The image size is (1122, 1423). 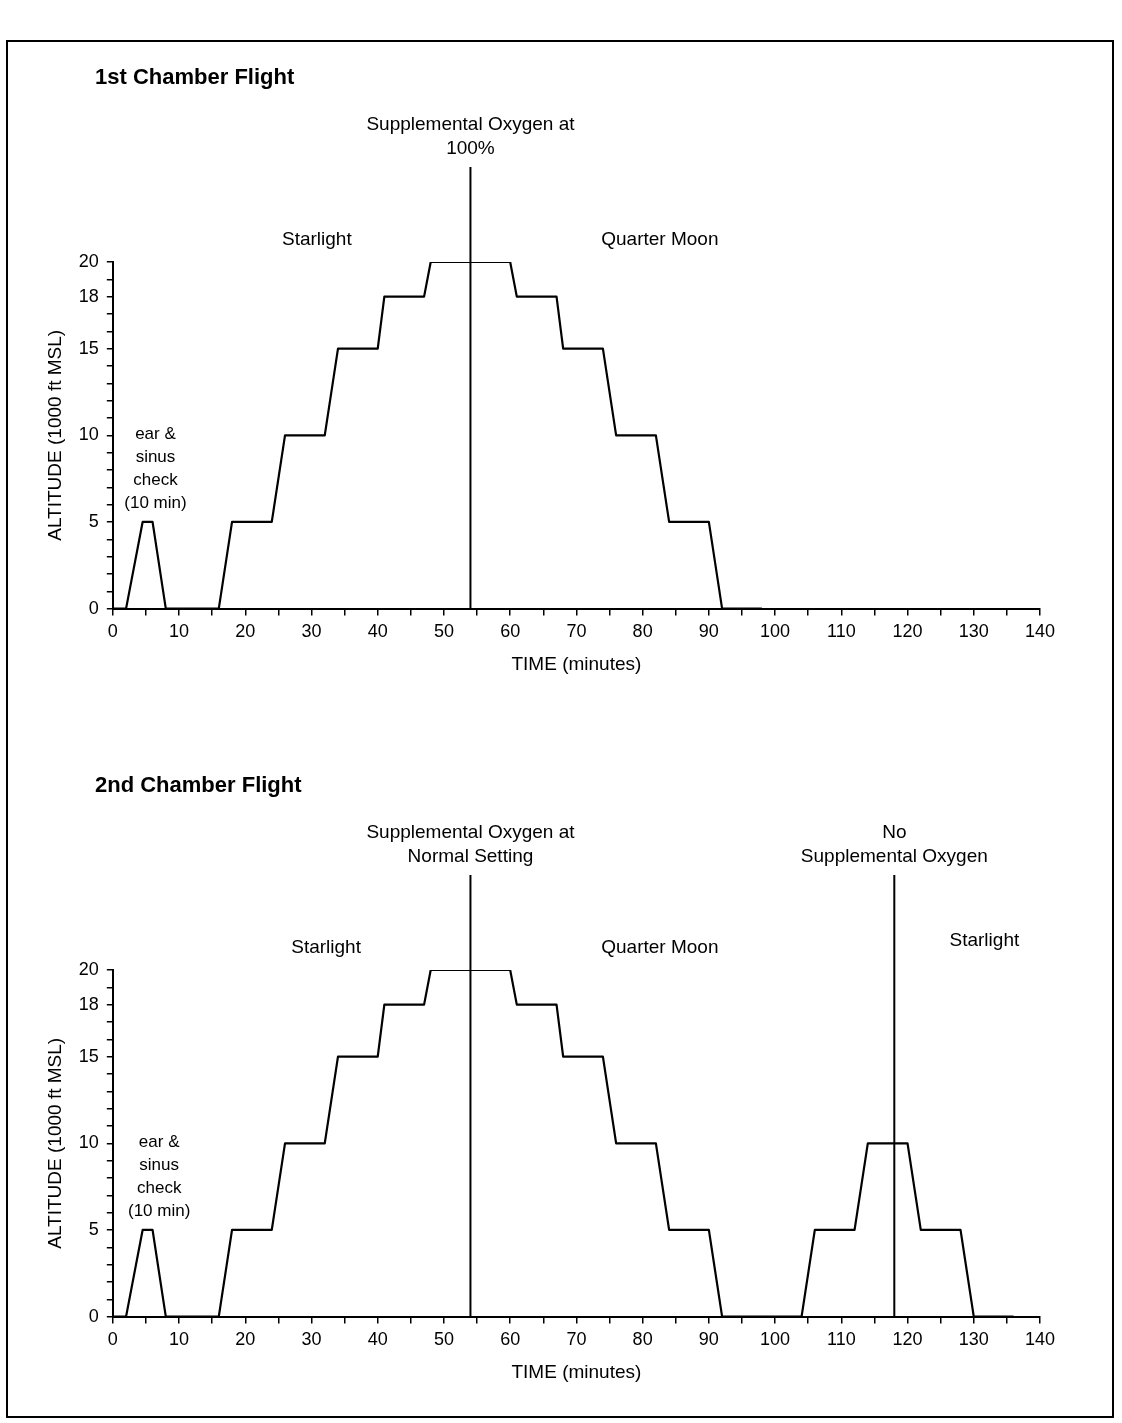 What do you see at coordinates (199, 784) in the screenshot?
I see `chart-title: 2nd Chamber Flight` at bounding box center [199, 784].